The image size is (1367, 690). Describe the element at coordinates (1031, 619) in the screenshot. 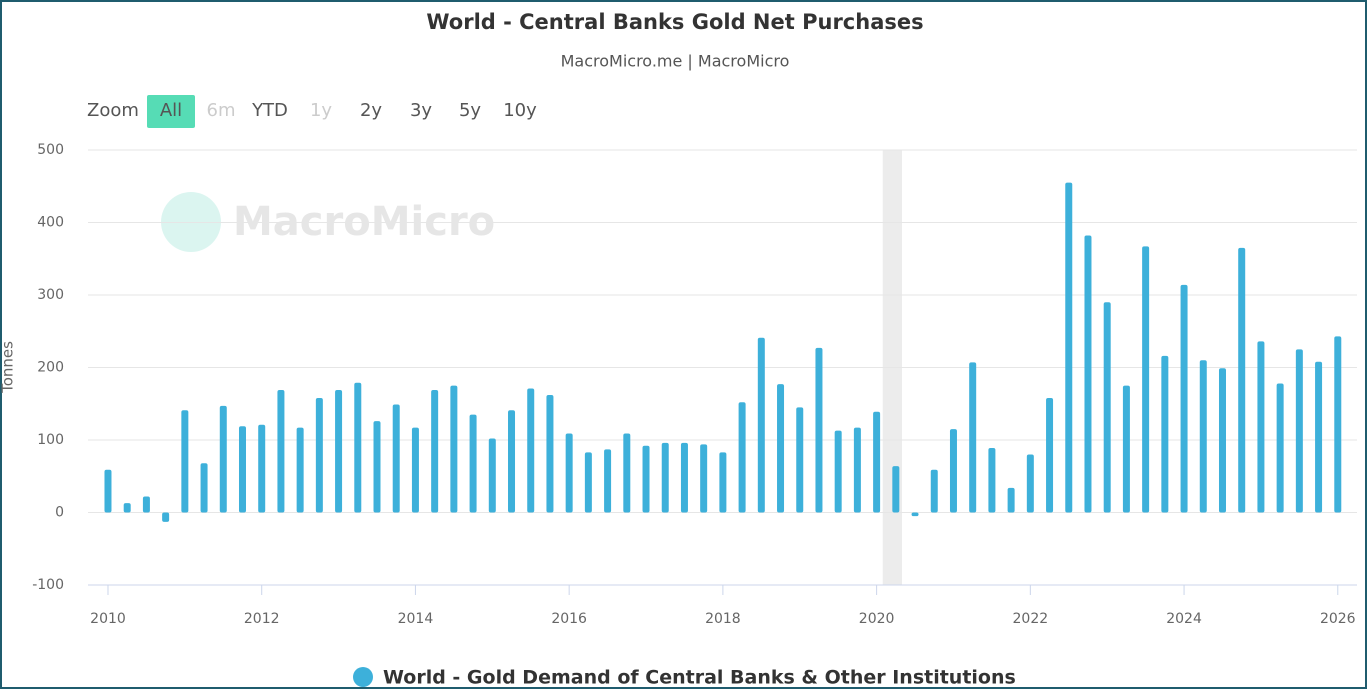

I see `x-tick-label: 2022` at that location.